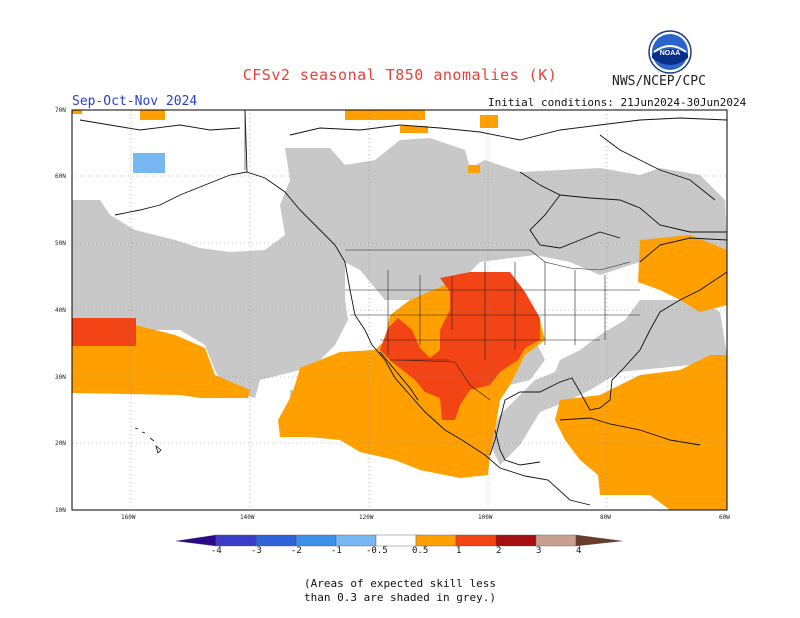 The height and width of the screenshot is (618, 800). Describe the element at coordinates (60, 377) in the screenshot. I see `lat-label: 30N` at that location.